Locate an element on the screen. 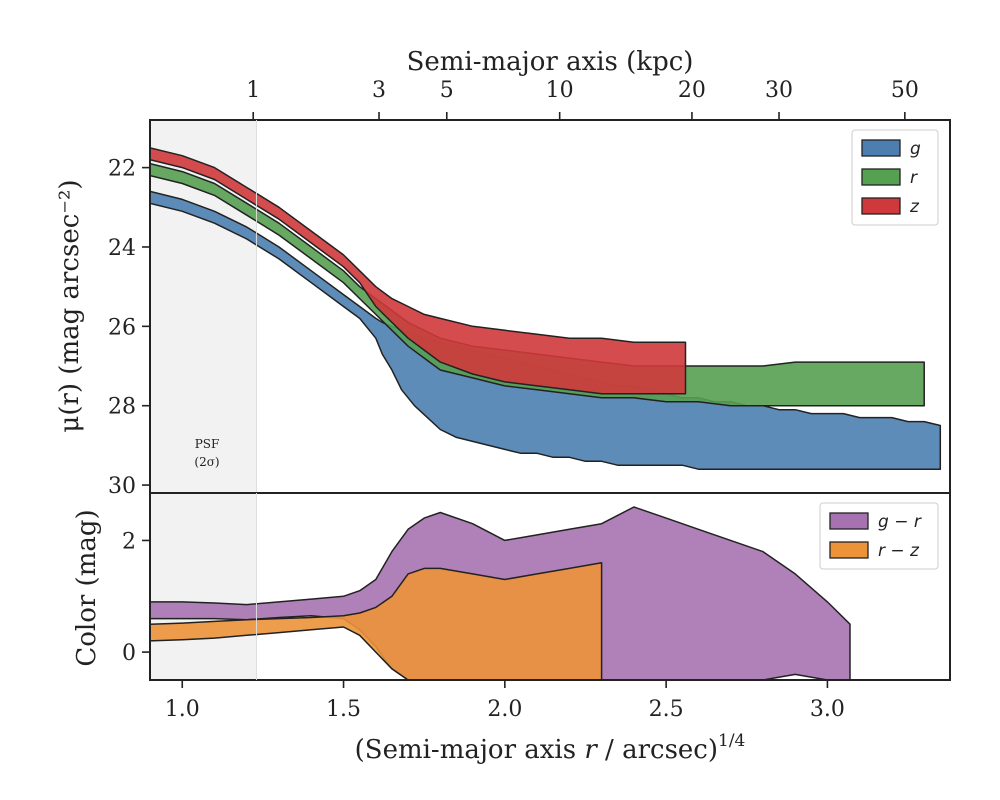 The width and height of the screenshot is (1000, 800). top-axis-ticks: 1 3 5 10 20 30 50 is located at coordinates (582, 99).